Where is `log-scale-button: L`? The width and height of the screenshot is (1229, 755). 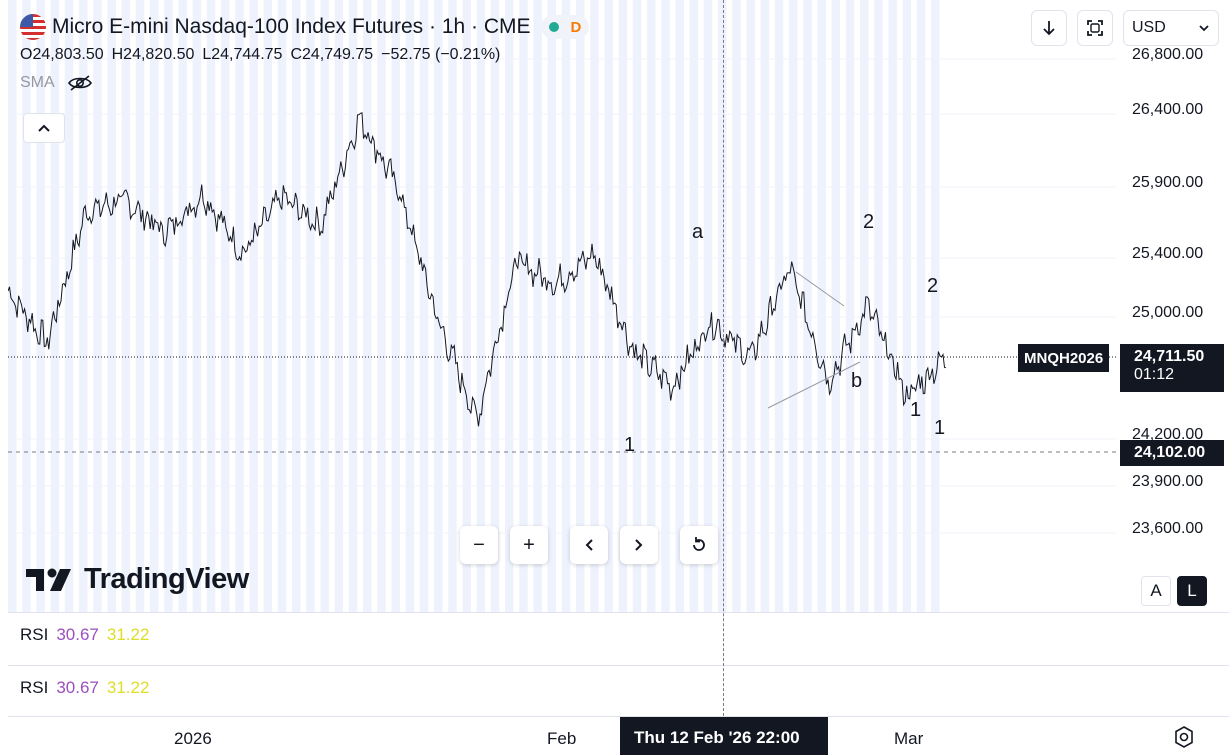
log-scale-button: L is located at coordinates (1192, 591).